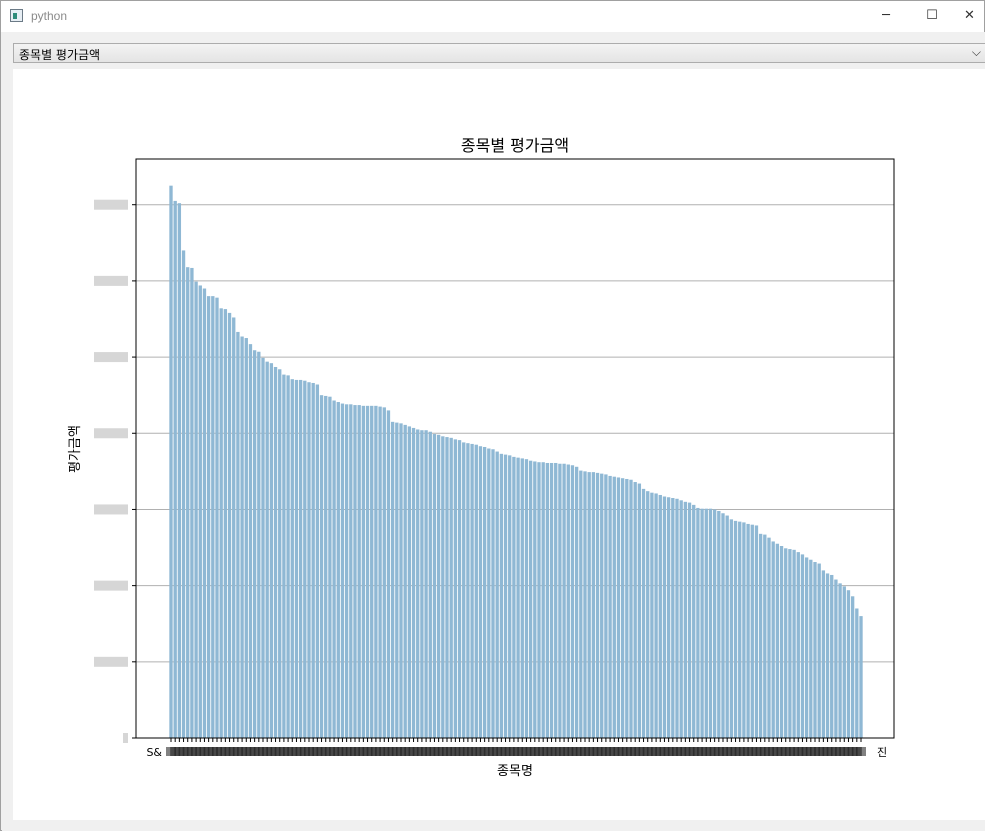 The height and width of the screenshot is (831, 985). What do you see at coordinates (515, 771) in the screenshot?
I see `x-axis-label: 종목명` at bounding box center [515, 771].